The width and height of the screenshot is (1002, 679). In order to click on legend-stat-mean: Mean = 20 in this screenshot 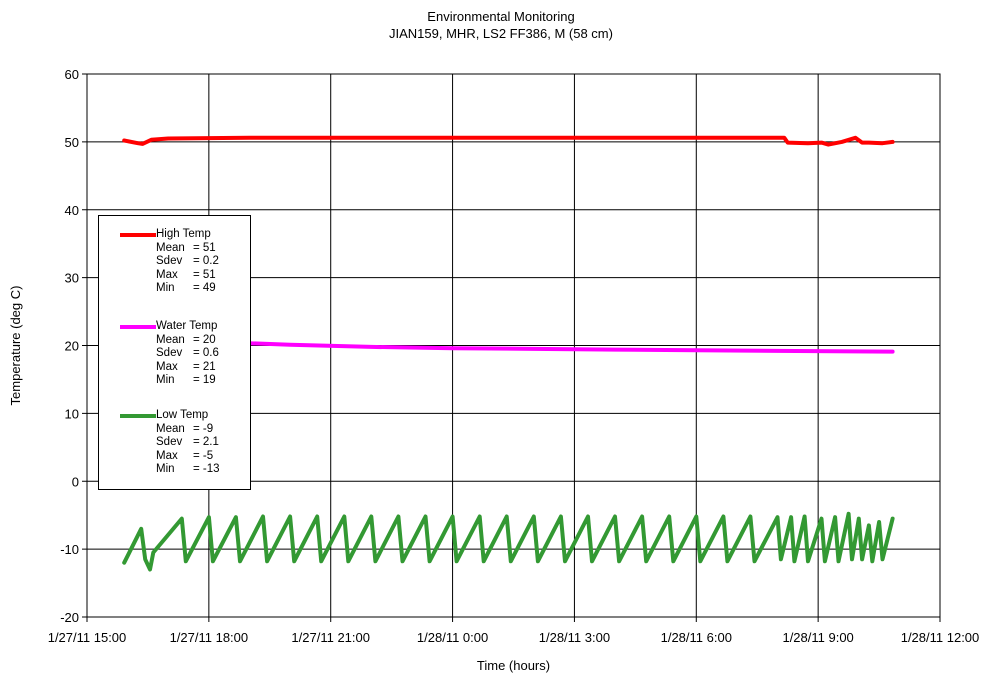, I will do `click(186, 339)`.